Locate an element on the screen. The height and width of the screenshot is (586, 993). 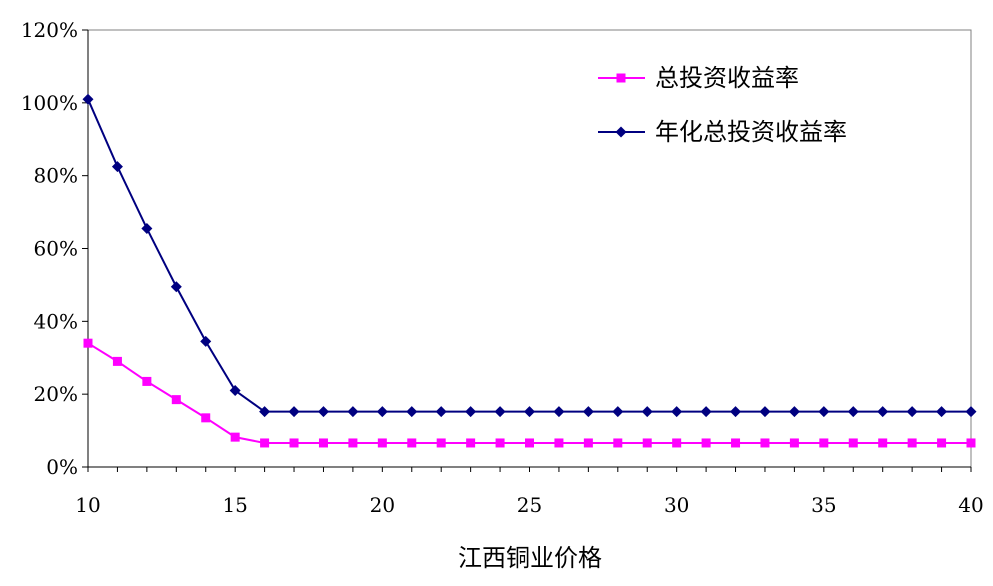
legend: 总投资收益率 年化总投资收益率 is located at coordinates (722, 105).